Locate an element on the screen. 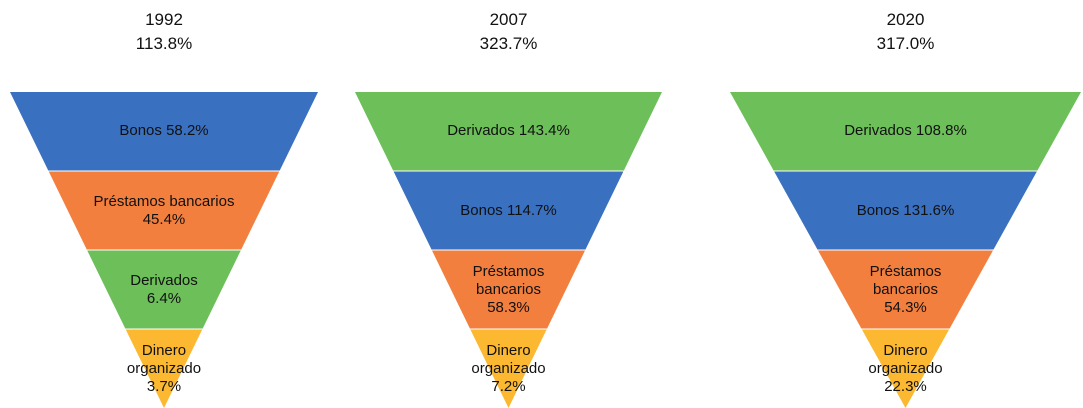  segment-label: Préstamos bancarios 54.3% is located at coordinates (906, 290).